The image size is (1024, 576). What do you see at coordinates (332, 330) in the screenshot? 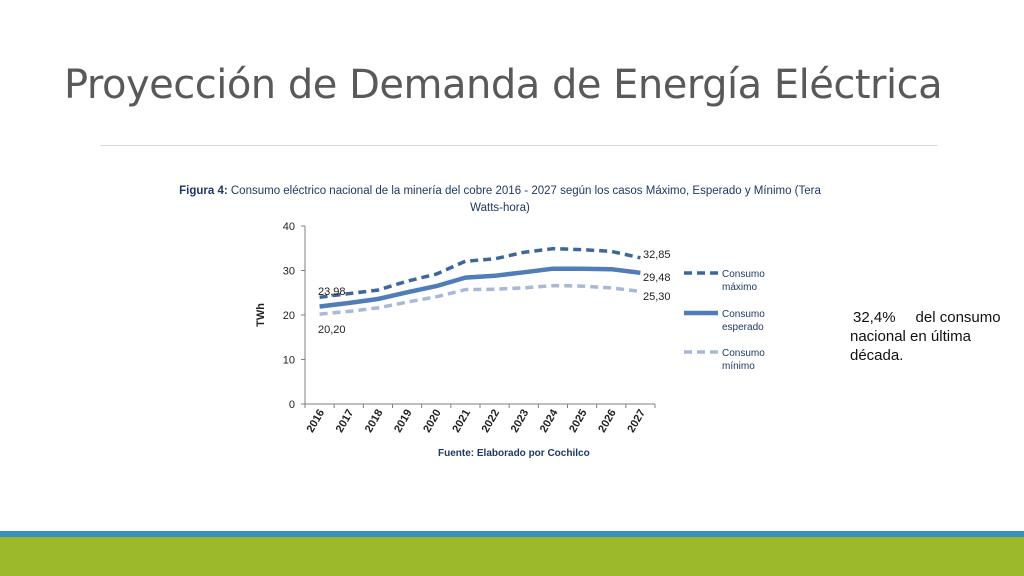
I see `data-label-minimo-start: 20,20` at bounding box center [332, 330].